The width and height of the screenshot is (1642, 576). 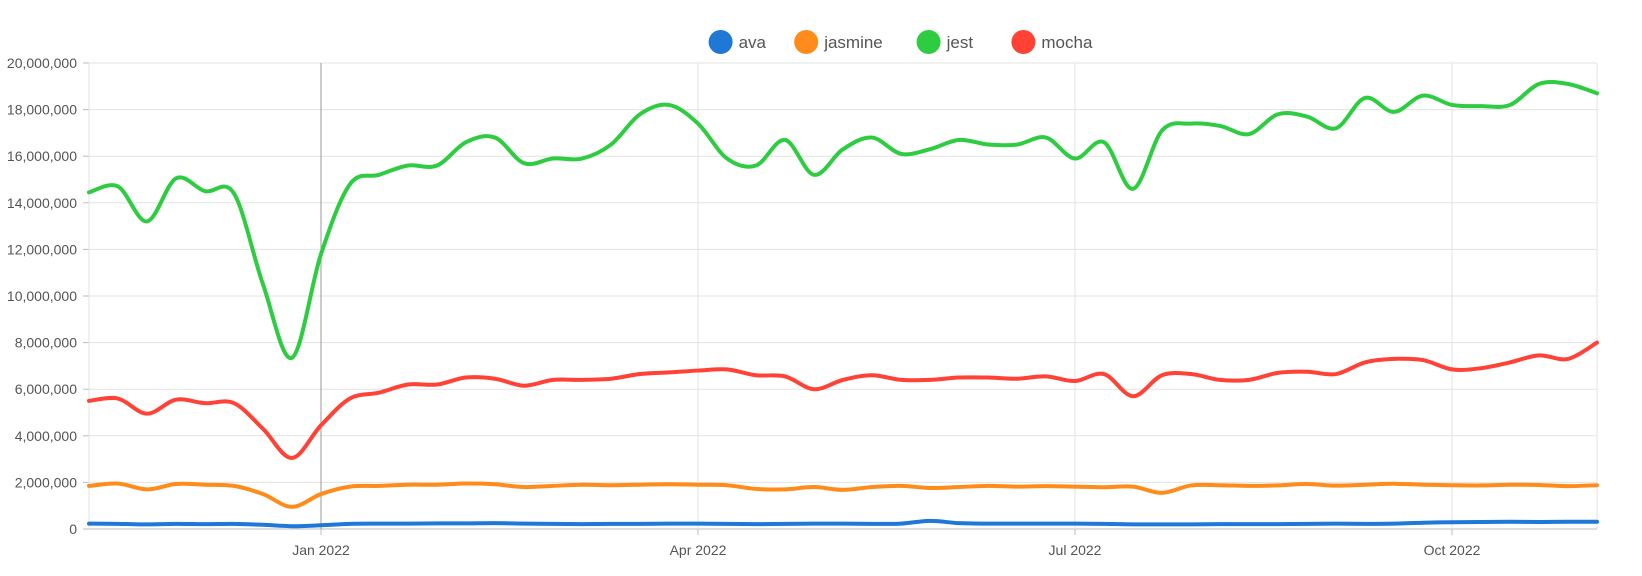 I want to click on y-tick-label: 12,000,000, so click(x=42, y=249).